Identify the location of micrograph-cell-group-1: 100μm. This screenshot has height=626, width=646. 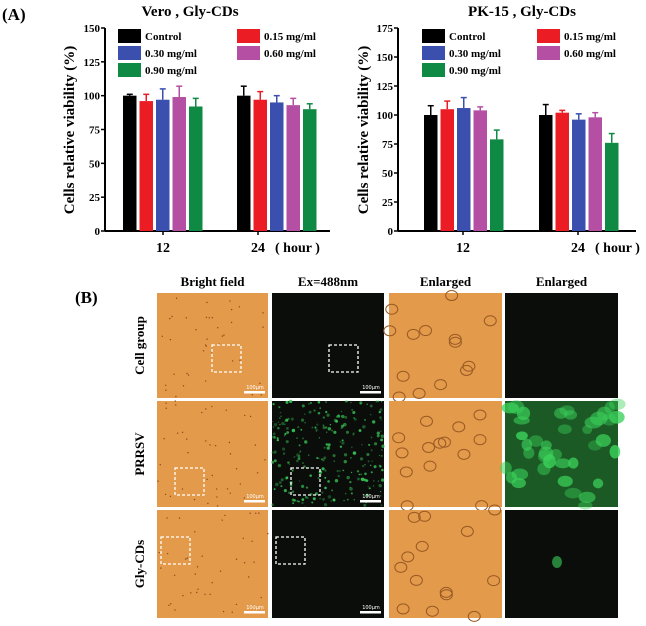
(212, 345).